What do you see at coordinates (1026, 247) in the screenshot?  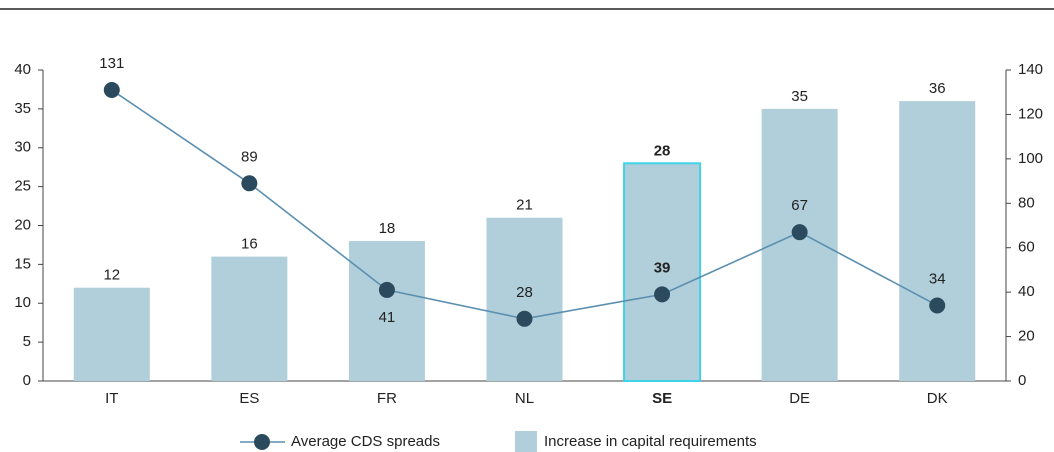 I see `y2-tick-label: 60` at bounding box center [1026, 247].